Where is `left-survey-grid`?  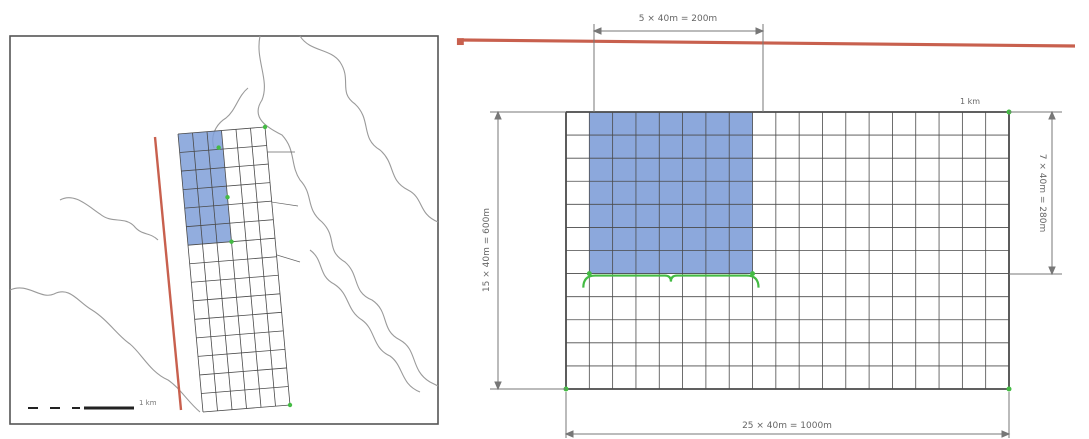
left-survey-grid is located at coordinates (239, 268).